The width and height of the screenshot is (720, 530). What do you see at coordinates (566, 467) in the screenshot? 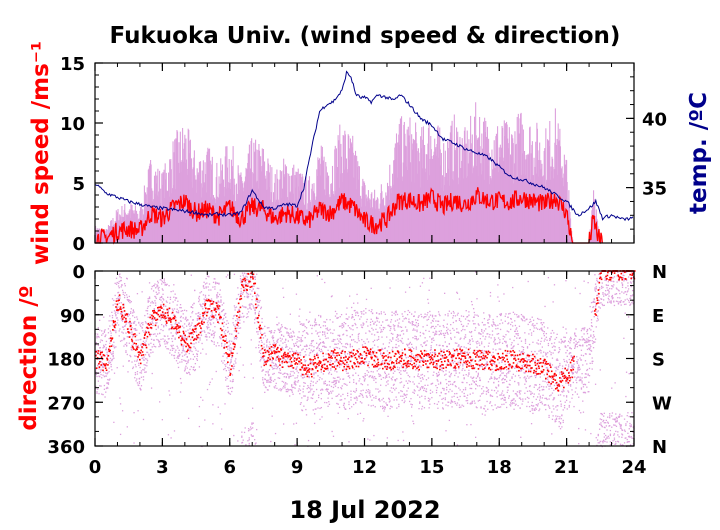
I see `x-tick-label: 21` at bounding box center [566, 467].